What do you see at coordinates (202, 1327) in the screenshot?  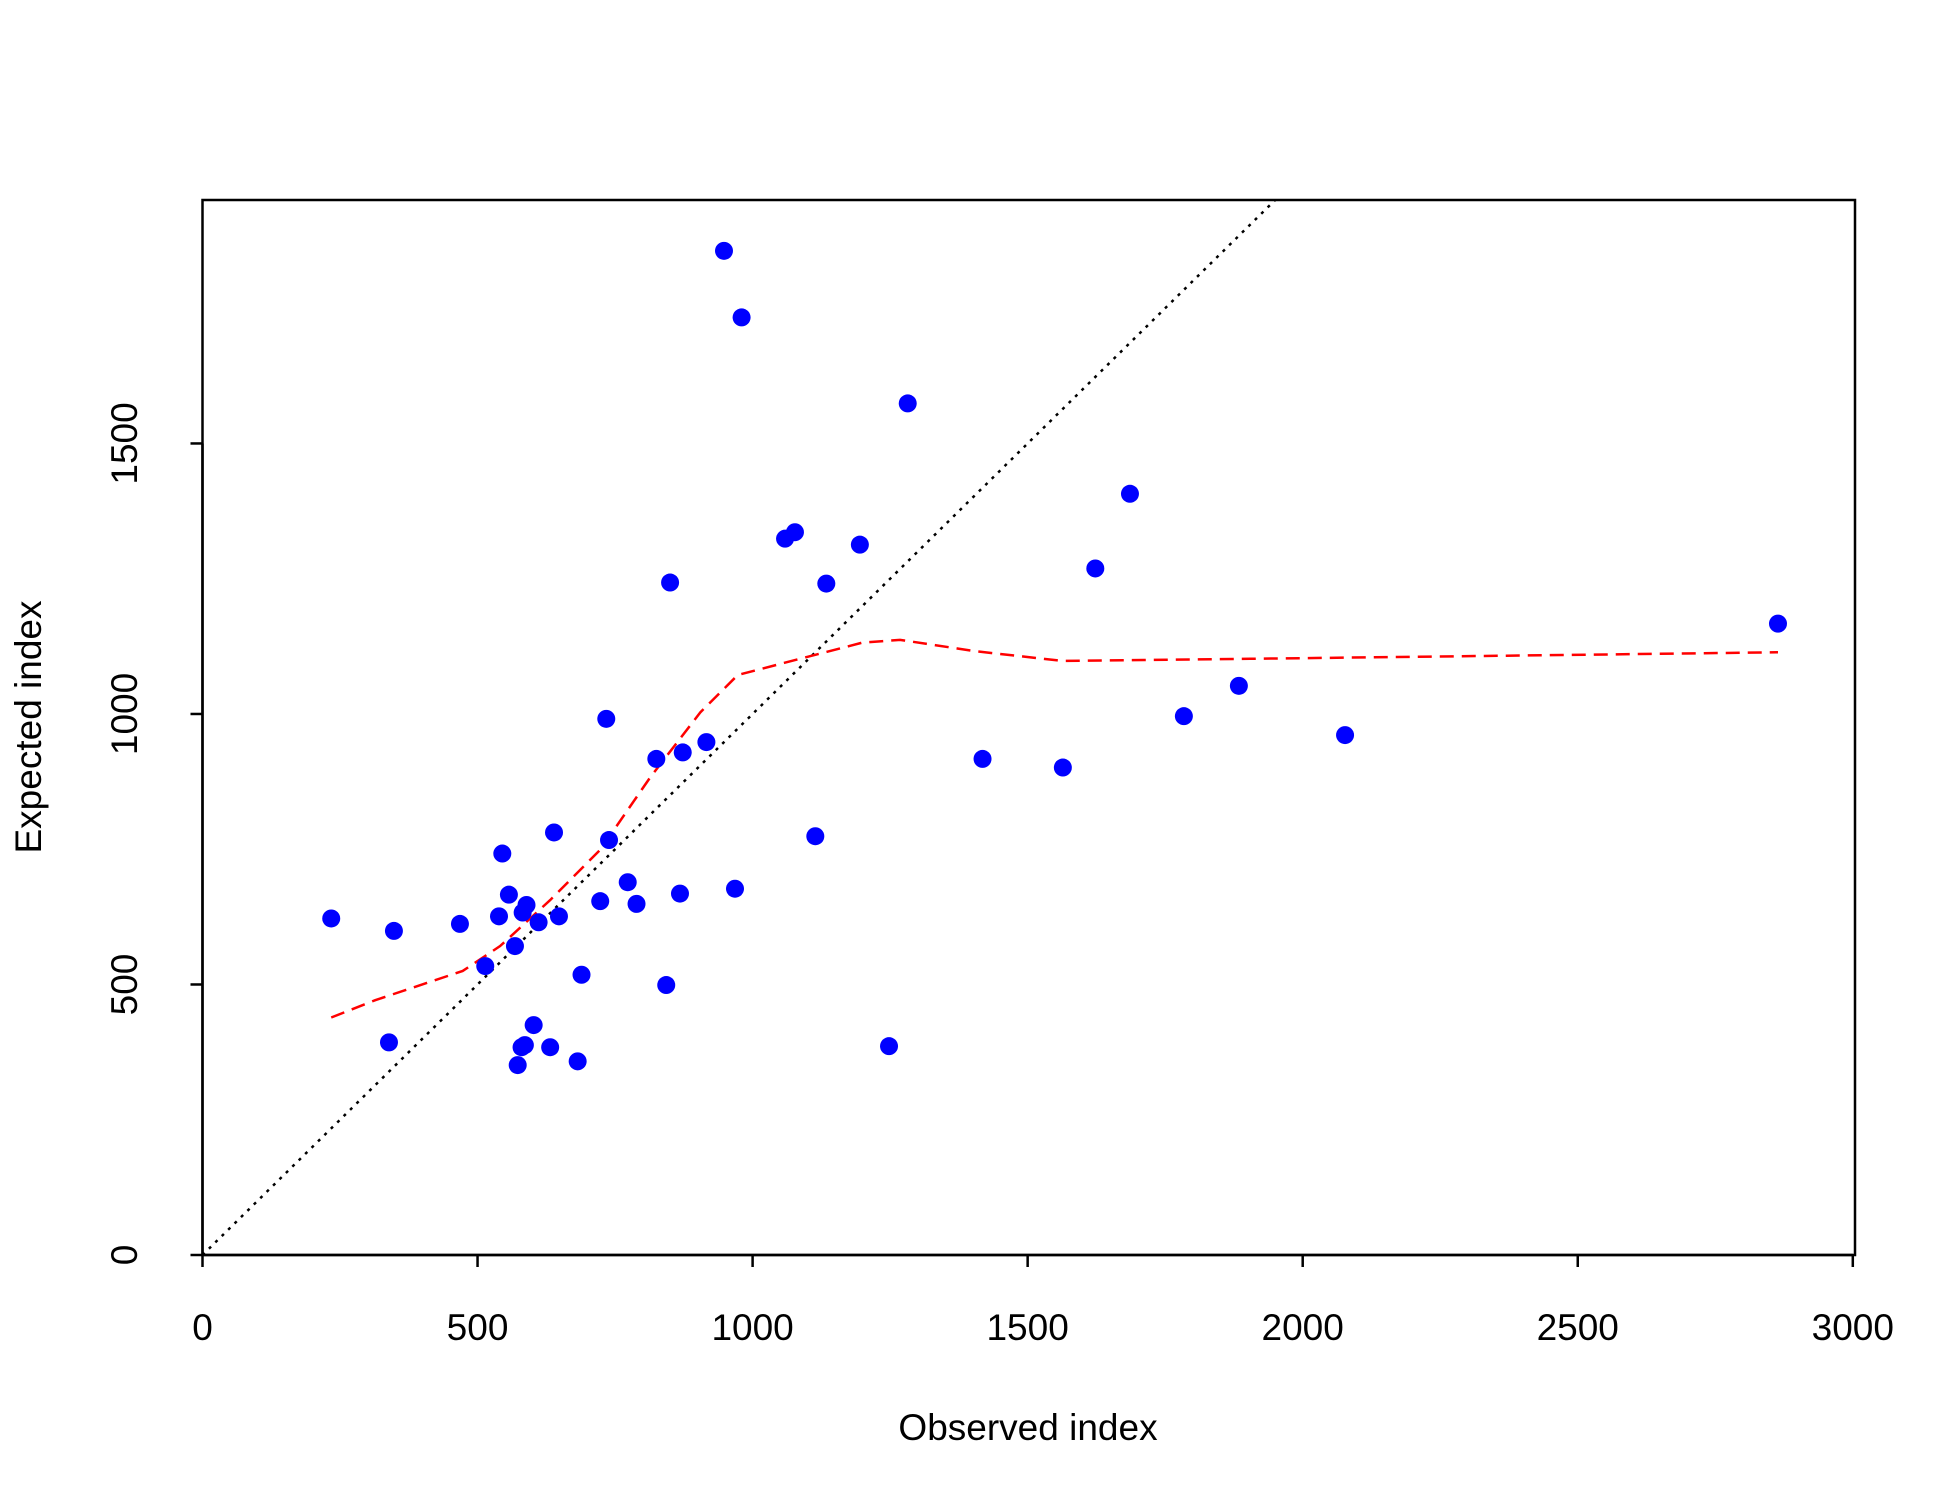 I see `x-tick-label: 0` at bounding box center [202, 1327].